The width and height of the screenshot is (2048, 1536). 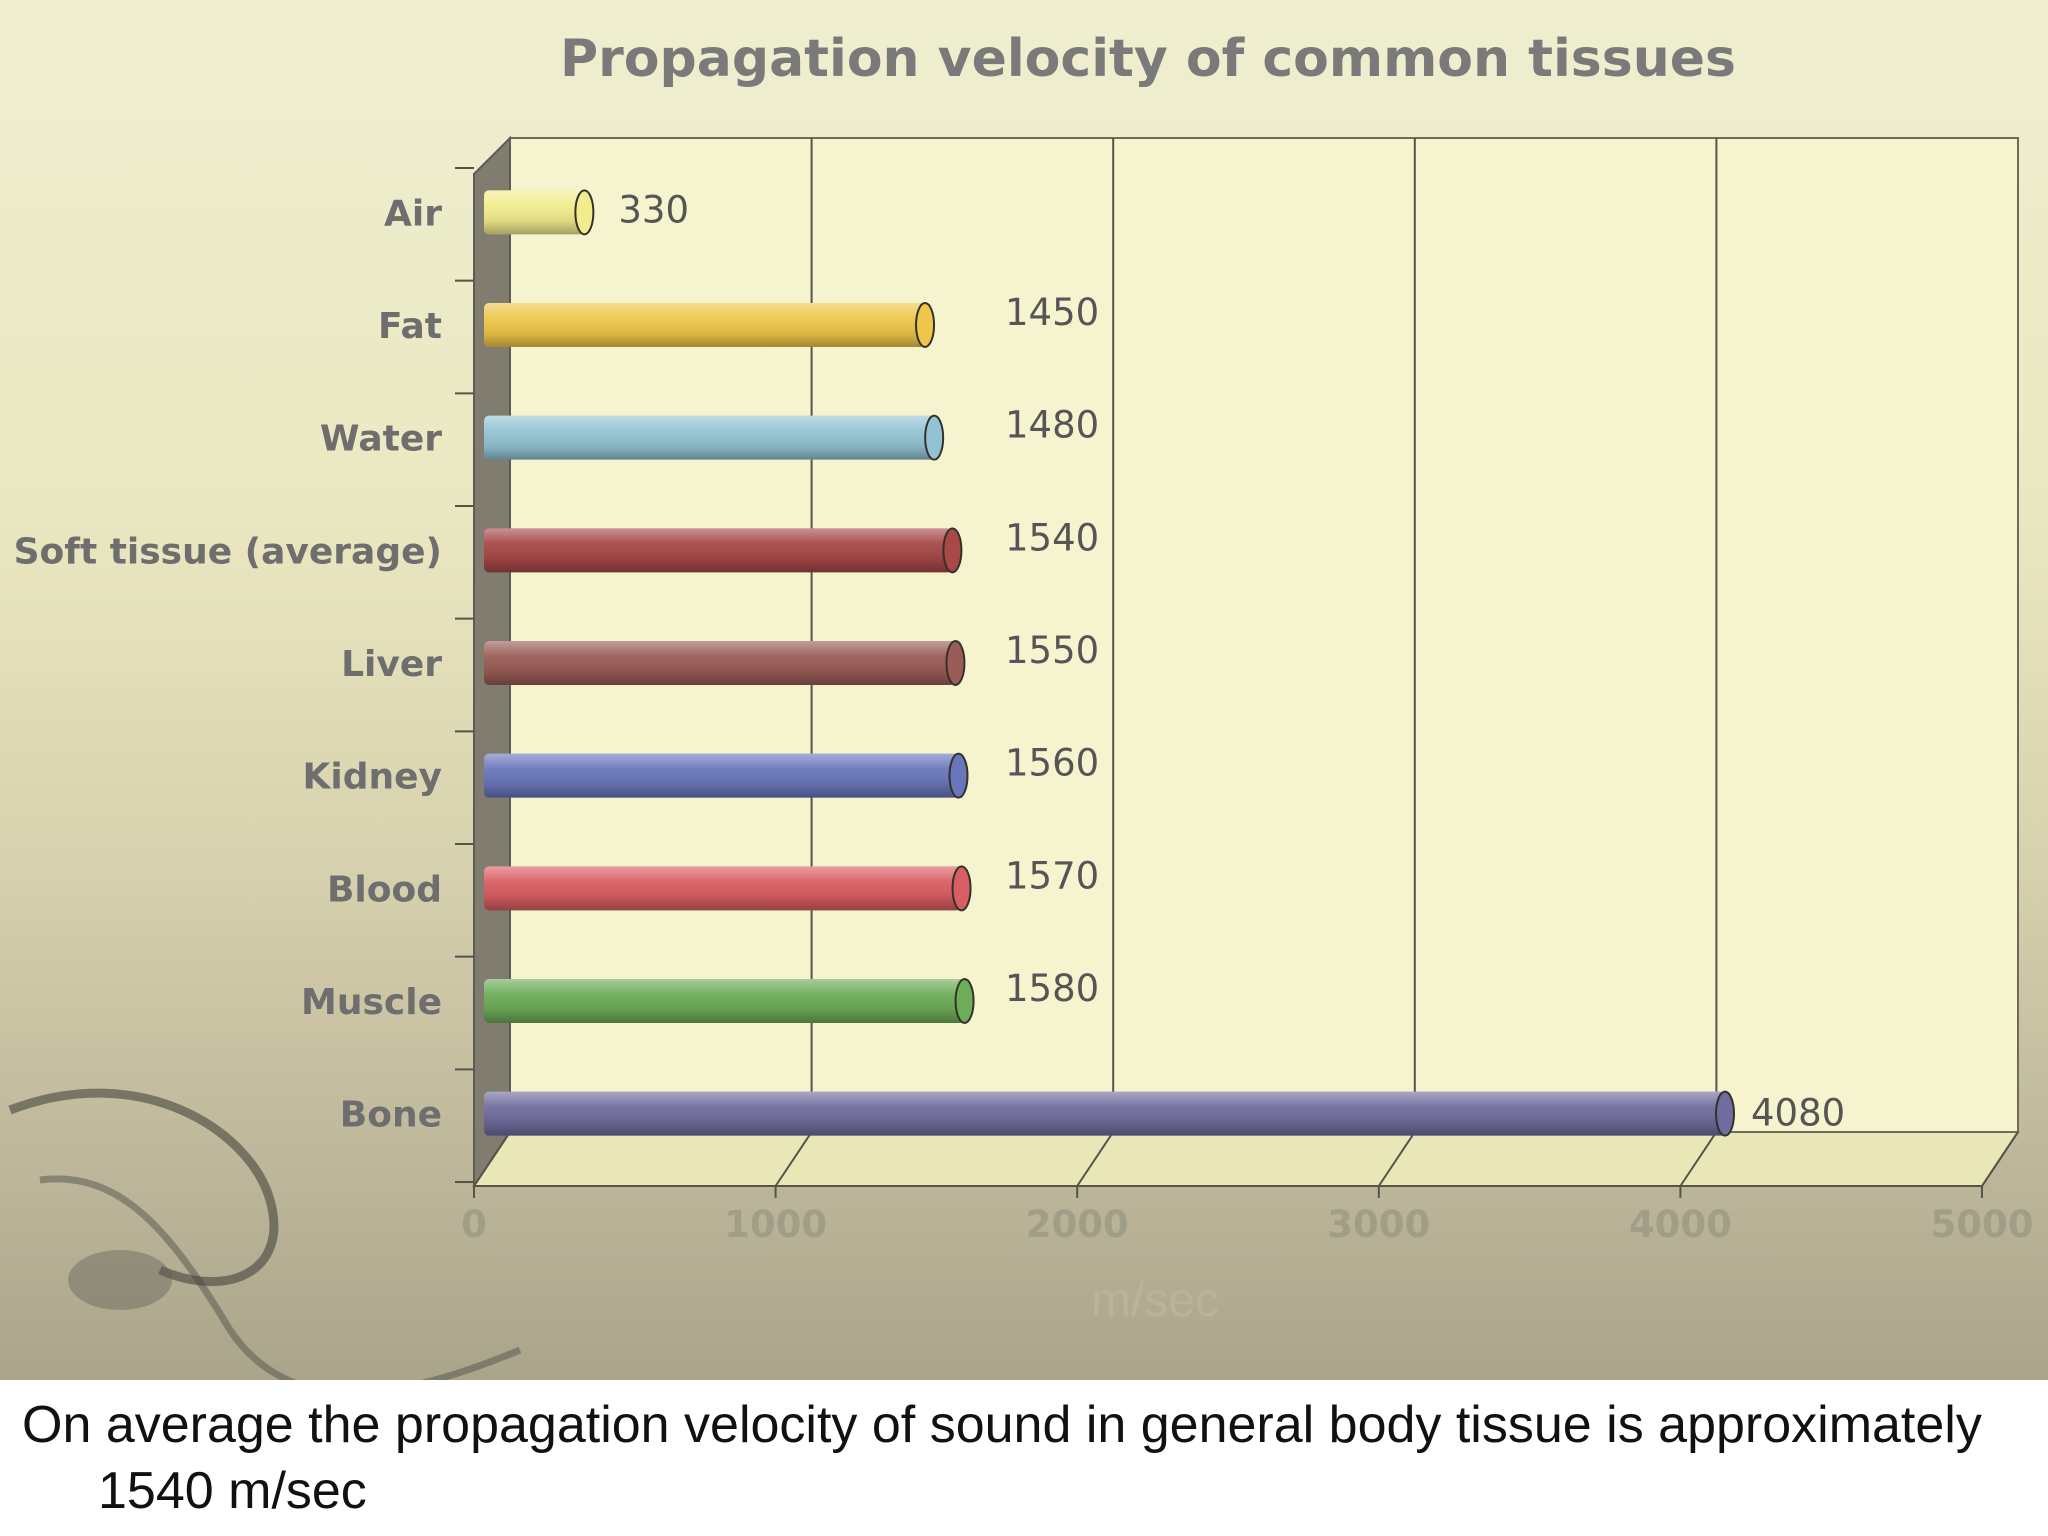 What do you see at coordinates (391, 1115) in the screenshot?
I see `category-label: Bone` at bounding box center [391, 1115].